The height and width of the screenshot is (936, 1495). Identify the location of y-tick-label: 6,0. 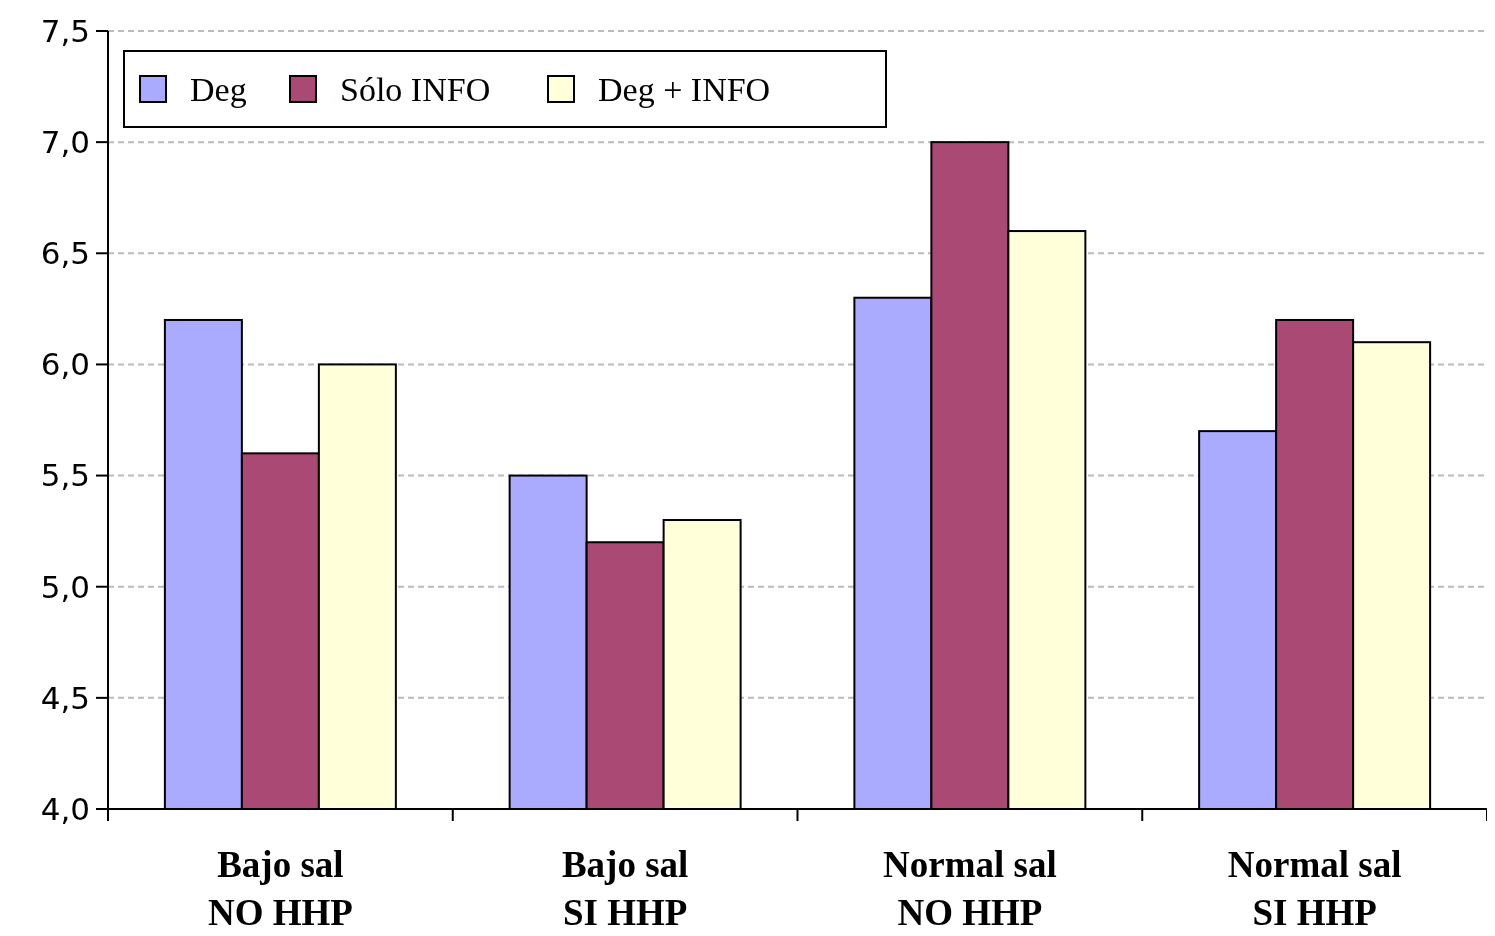
(65, 364).